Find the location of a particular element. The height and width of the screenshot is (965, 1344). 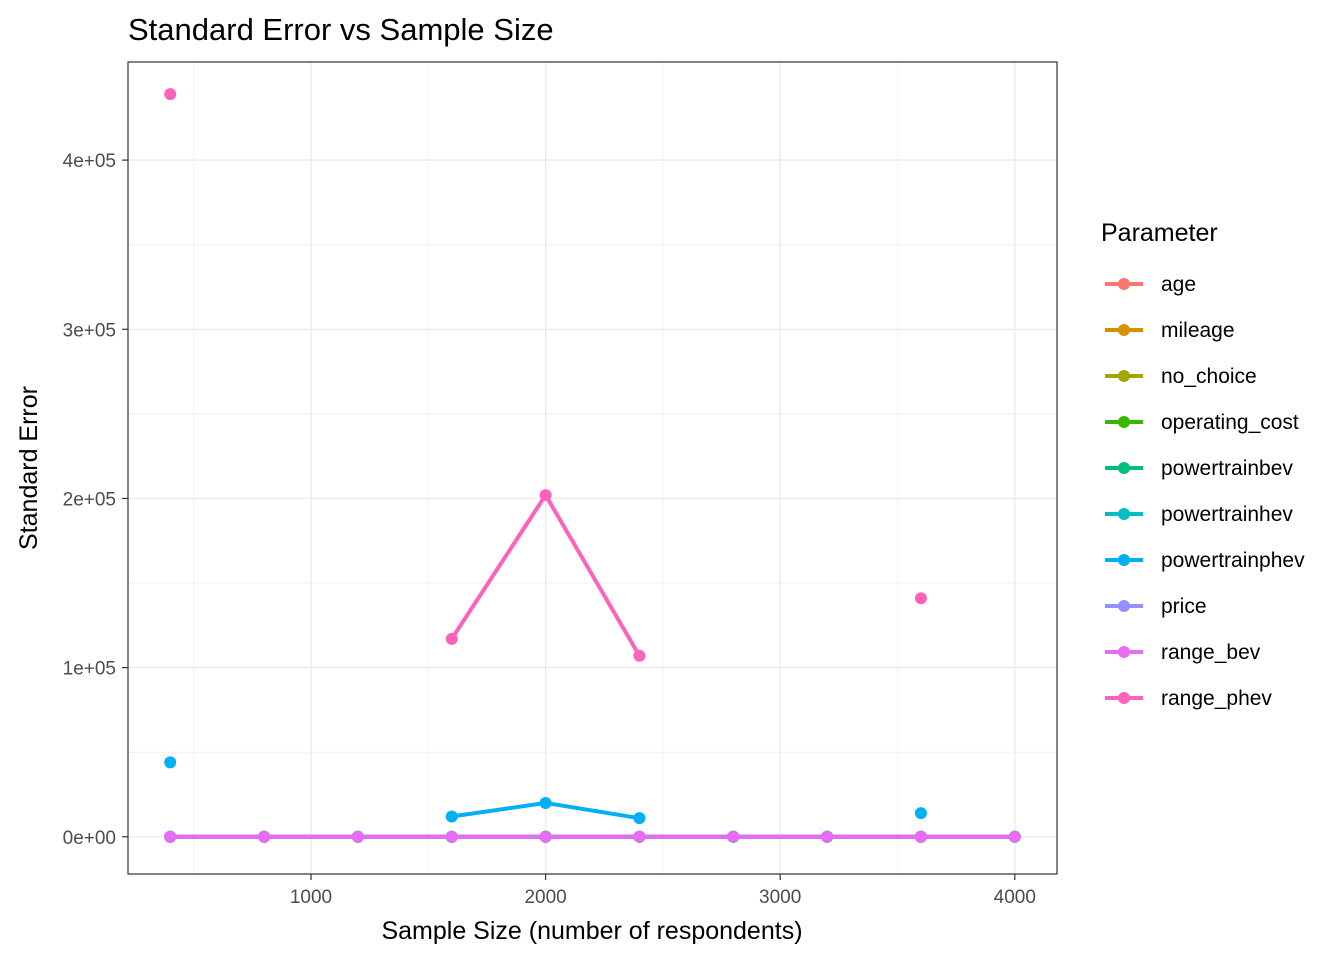

series-range_bev is located at coordinates (592, 836).